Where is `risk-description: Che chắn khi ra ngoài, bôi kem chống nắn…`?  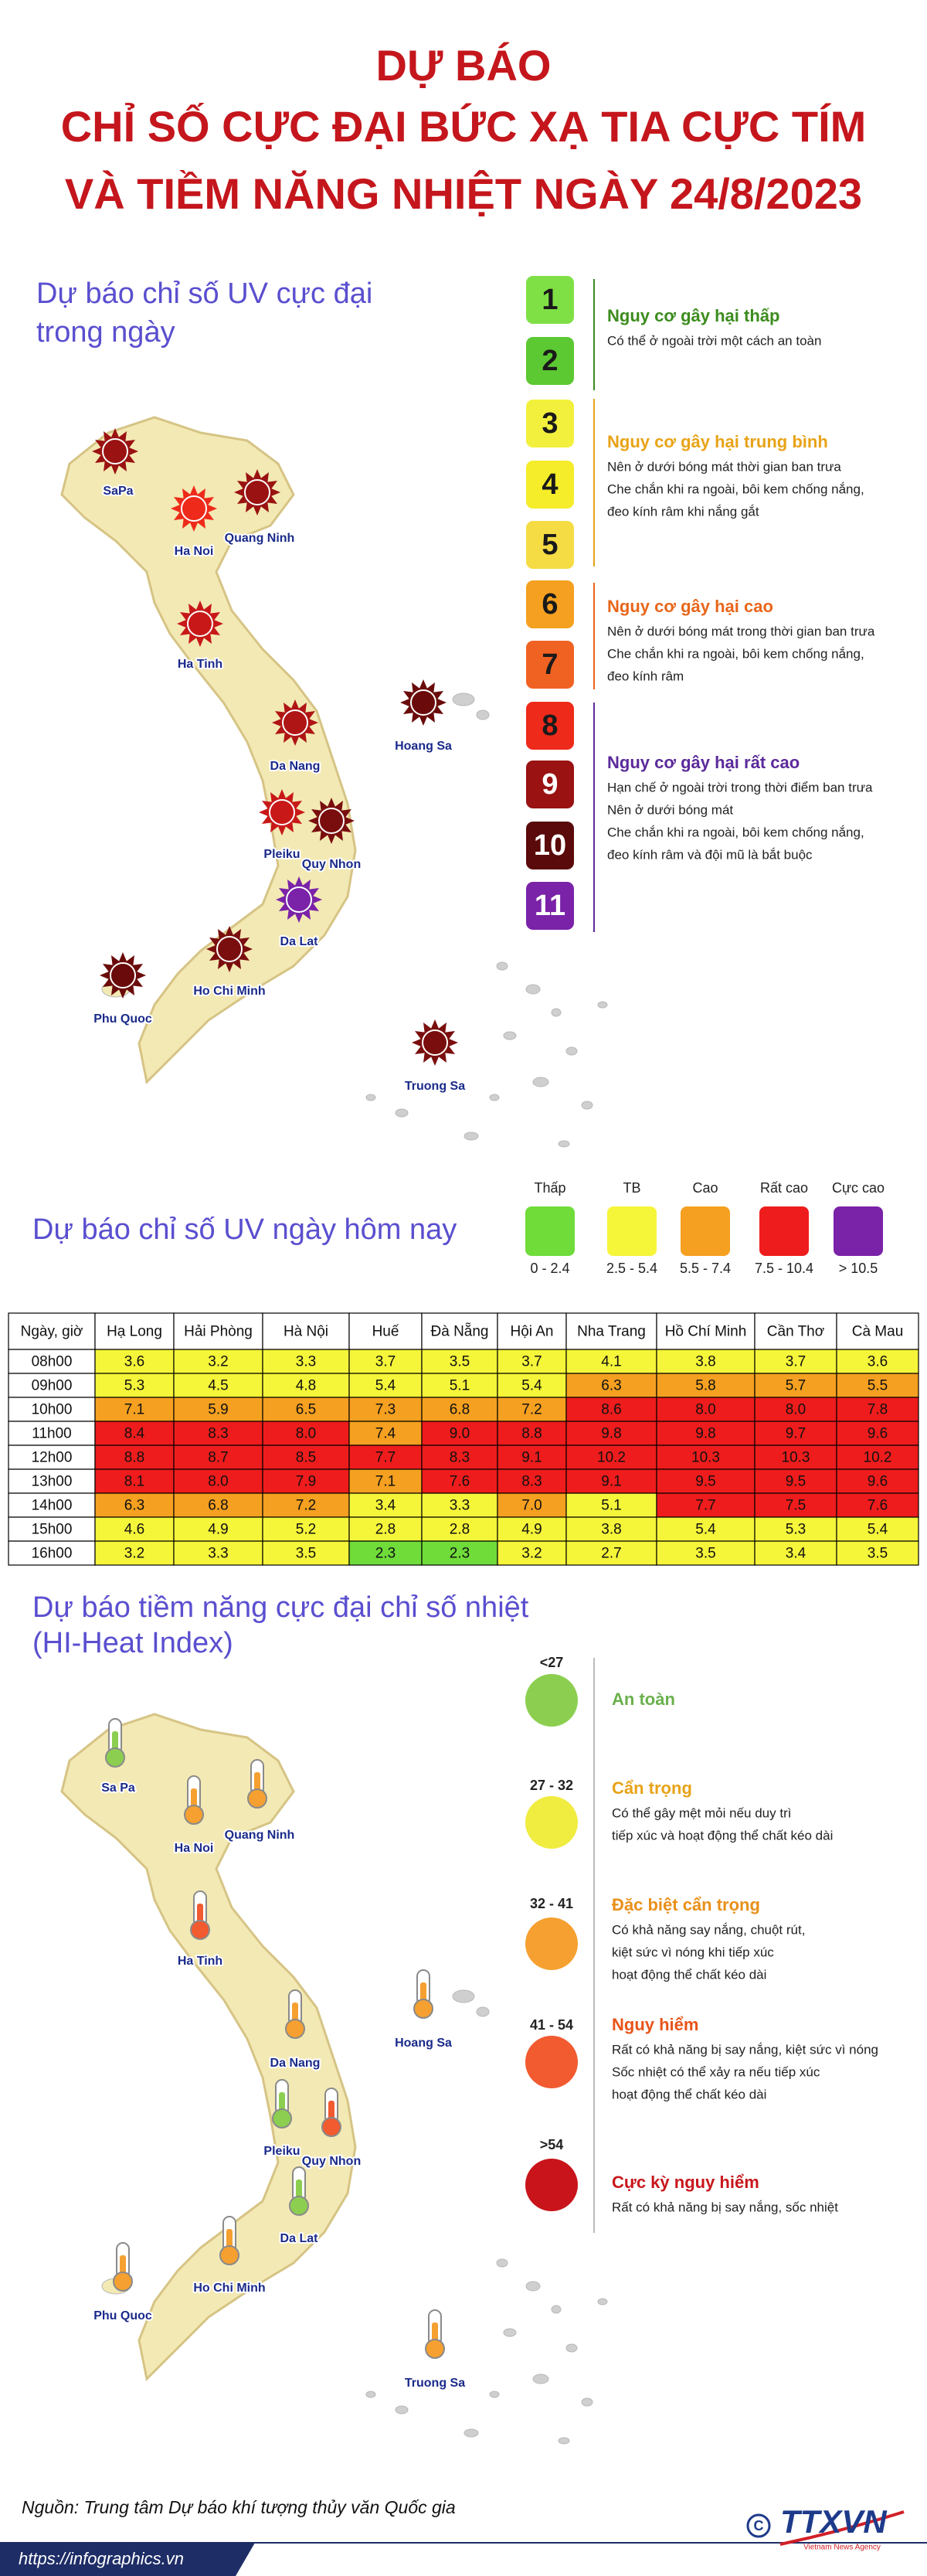
risk-description: Che chắn khi ra ngoài, bôi kem chống nắn… is located at coordinates (735, 489).